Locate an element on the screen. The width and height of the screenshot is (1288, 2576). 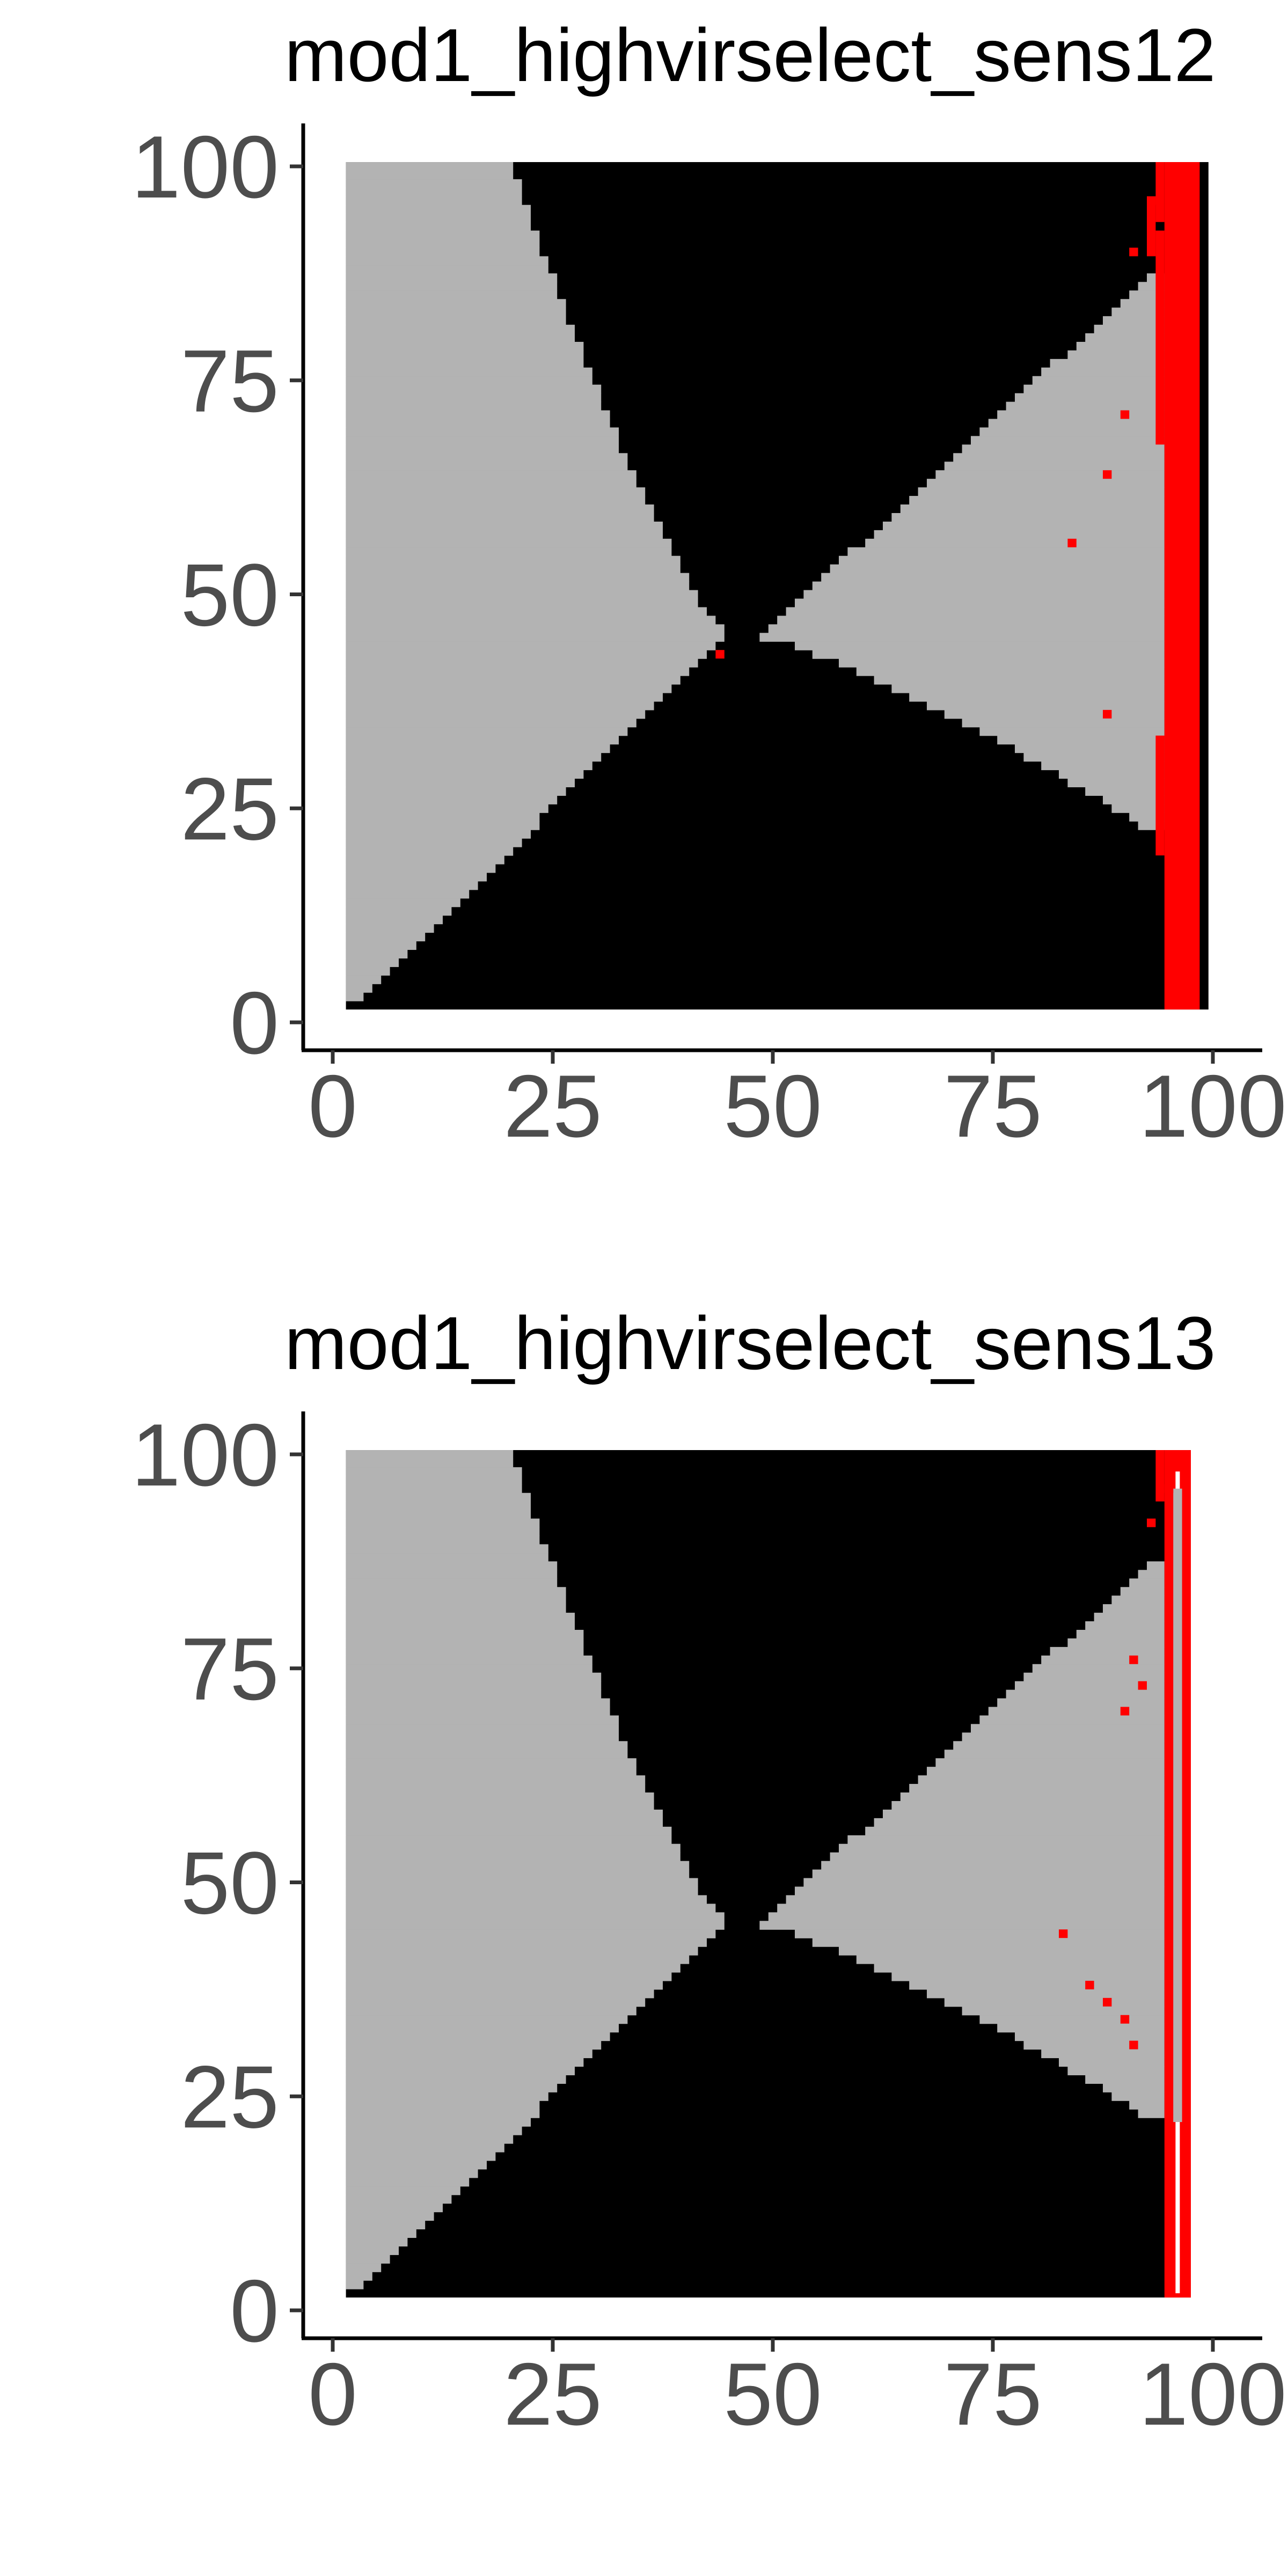
x-tick-label: 75 is located at coordinates (992, 2394).